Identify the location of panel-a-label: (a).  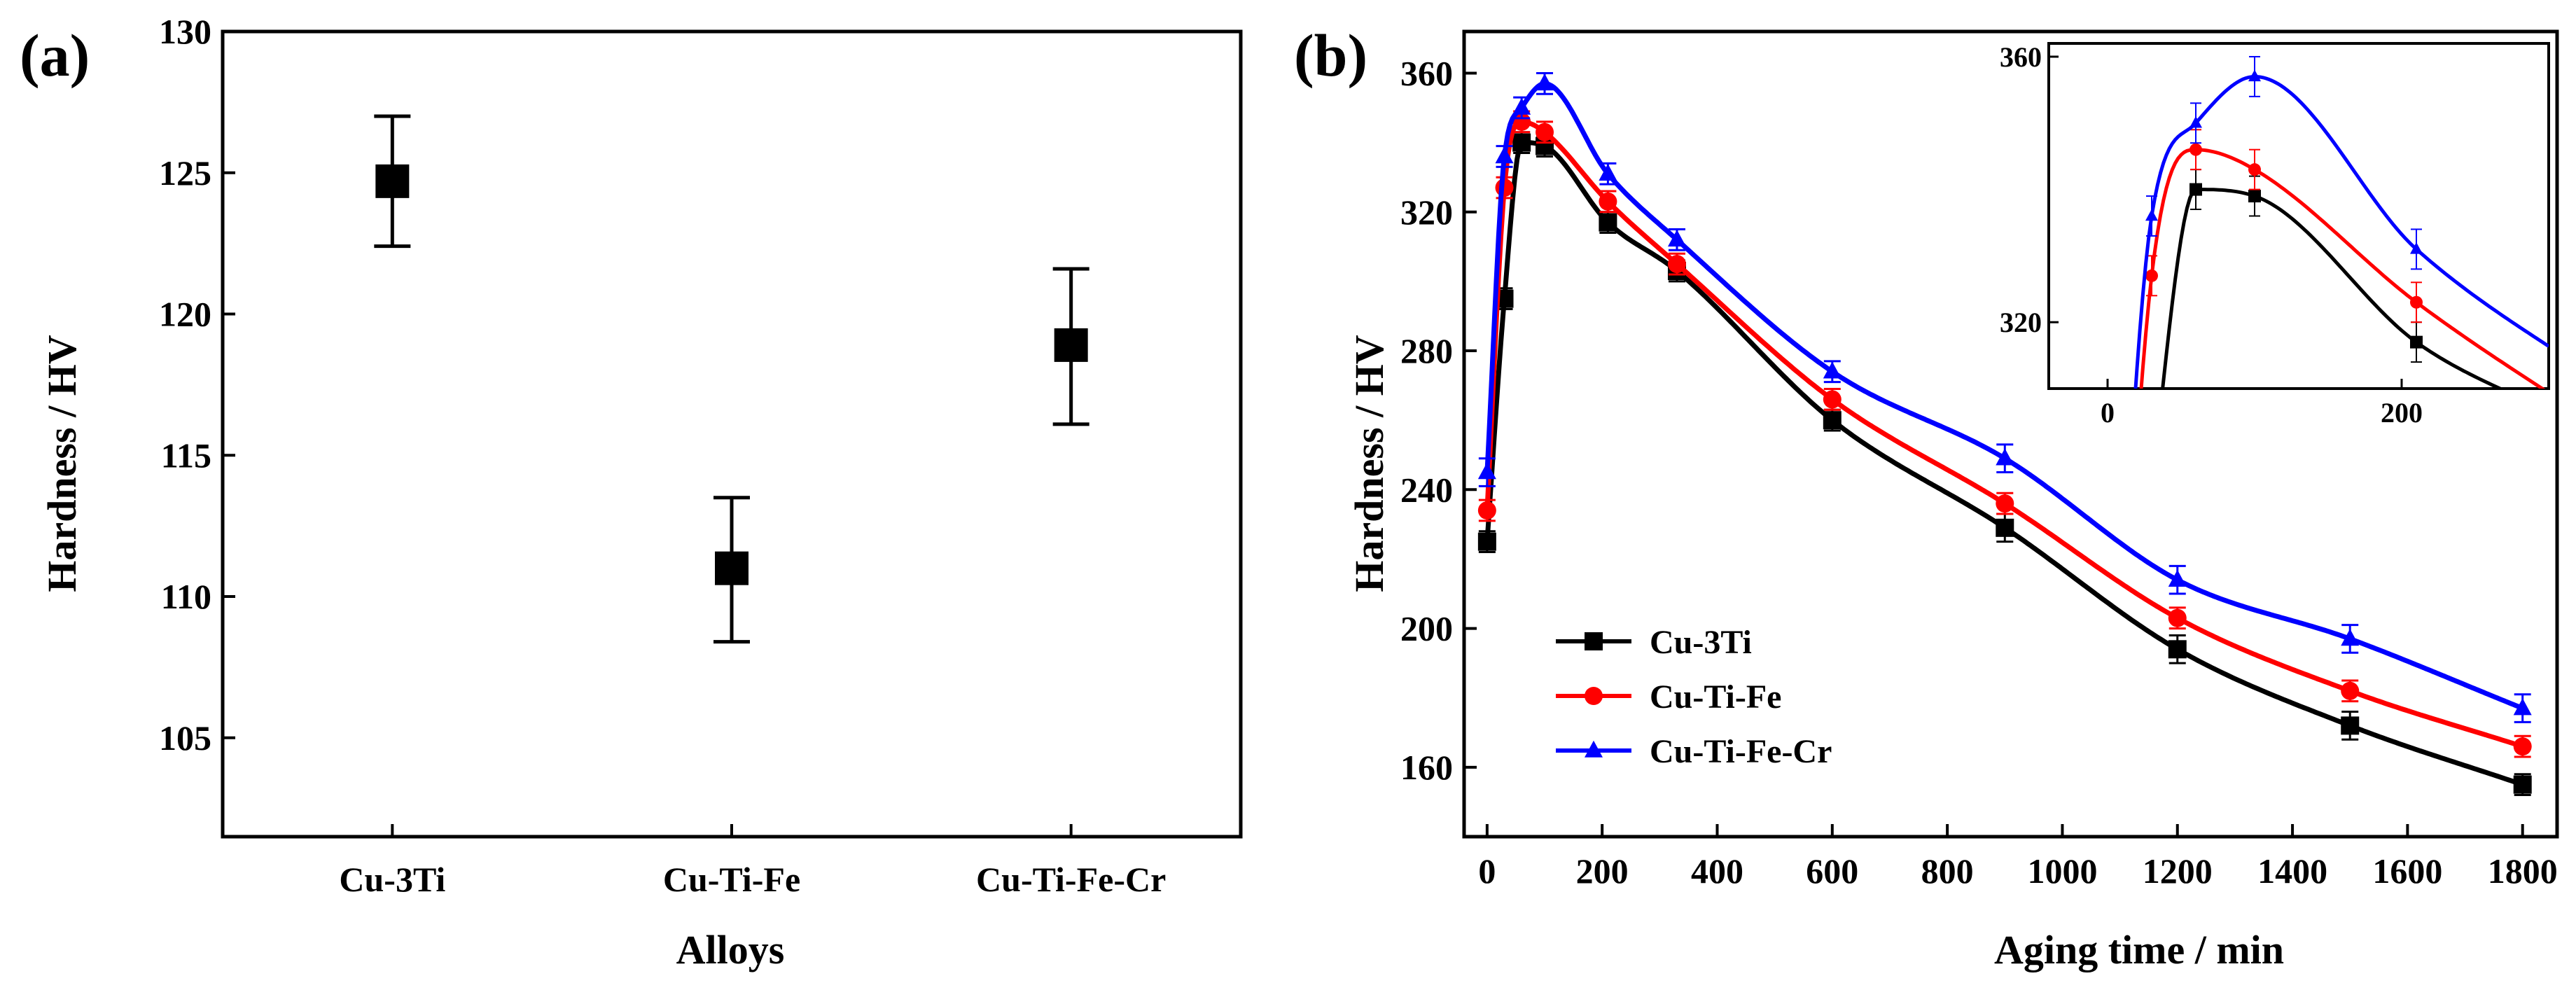
(55, 56).